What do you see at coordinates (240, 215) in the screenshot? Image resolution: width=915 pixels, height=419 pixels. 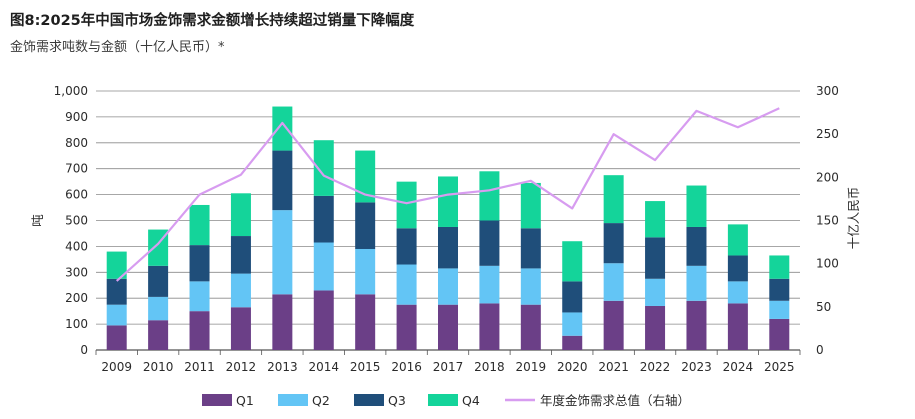 I see `bar-q4-2012` at bounding box center [240, 215].